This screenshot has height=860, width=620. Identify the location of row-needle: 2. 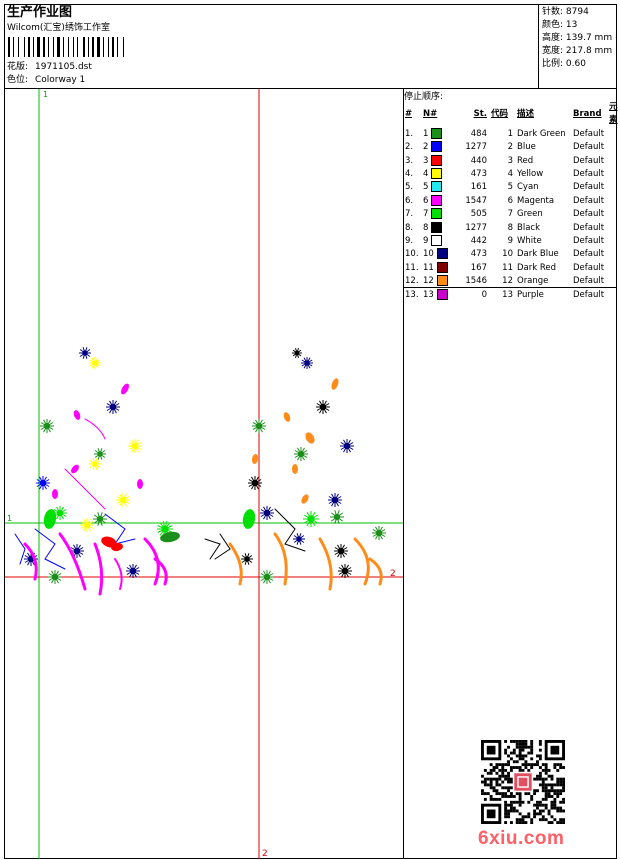
(436, 147).